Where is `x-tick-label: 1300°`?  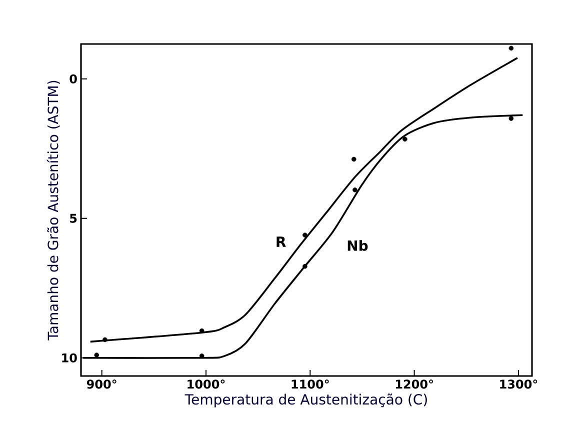
x-tick-label: 1300° is located at coordinates (519, 384).